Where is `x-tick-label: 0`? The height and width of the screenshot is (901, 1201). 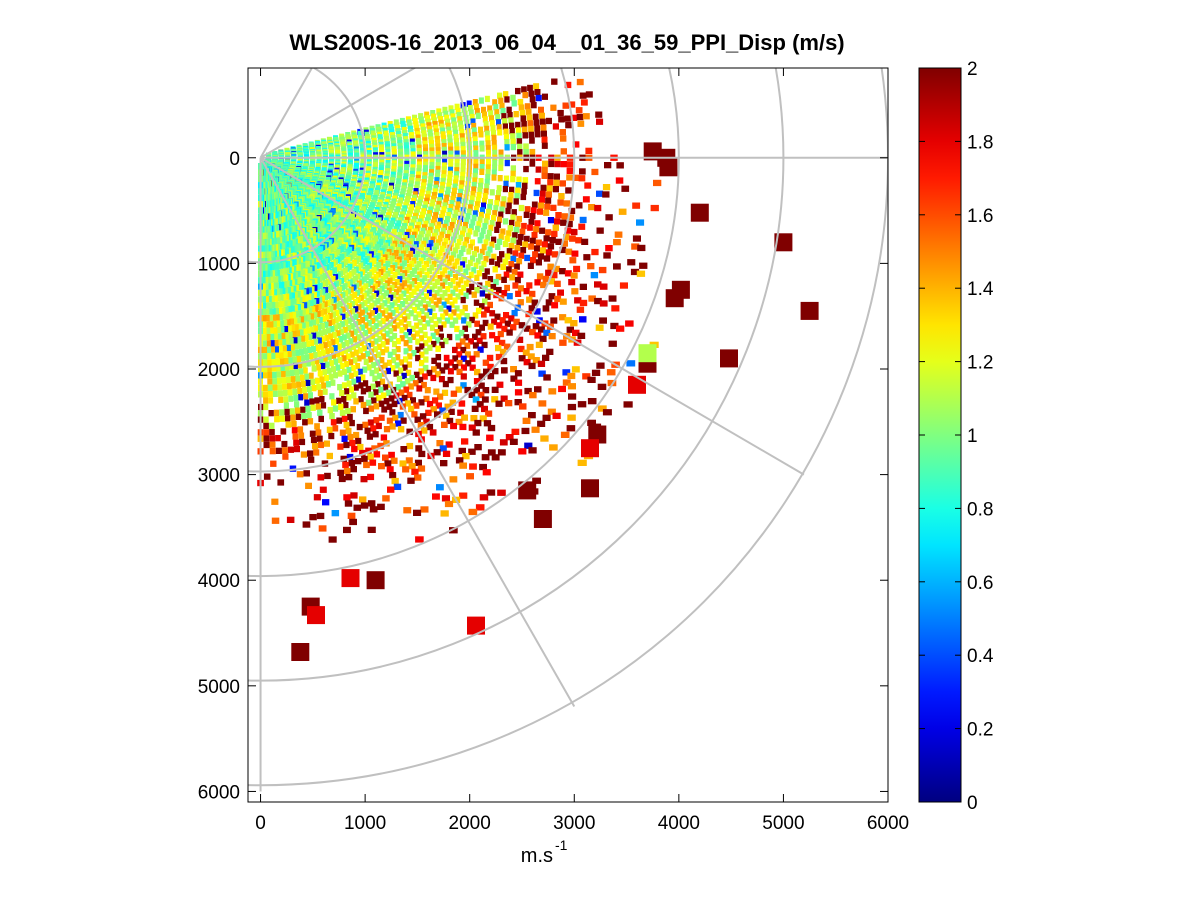 x-tick-label: 0 is located at coordinates (260, 823).